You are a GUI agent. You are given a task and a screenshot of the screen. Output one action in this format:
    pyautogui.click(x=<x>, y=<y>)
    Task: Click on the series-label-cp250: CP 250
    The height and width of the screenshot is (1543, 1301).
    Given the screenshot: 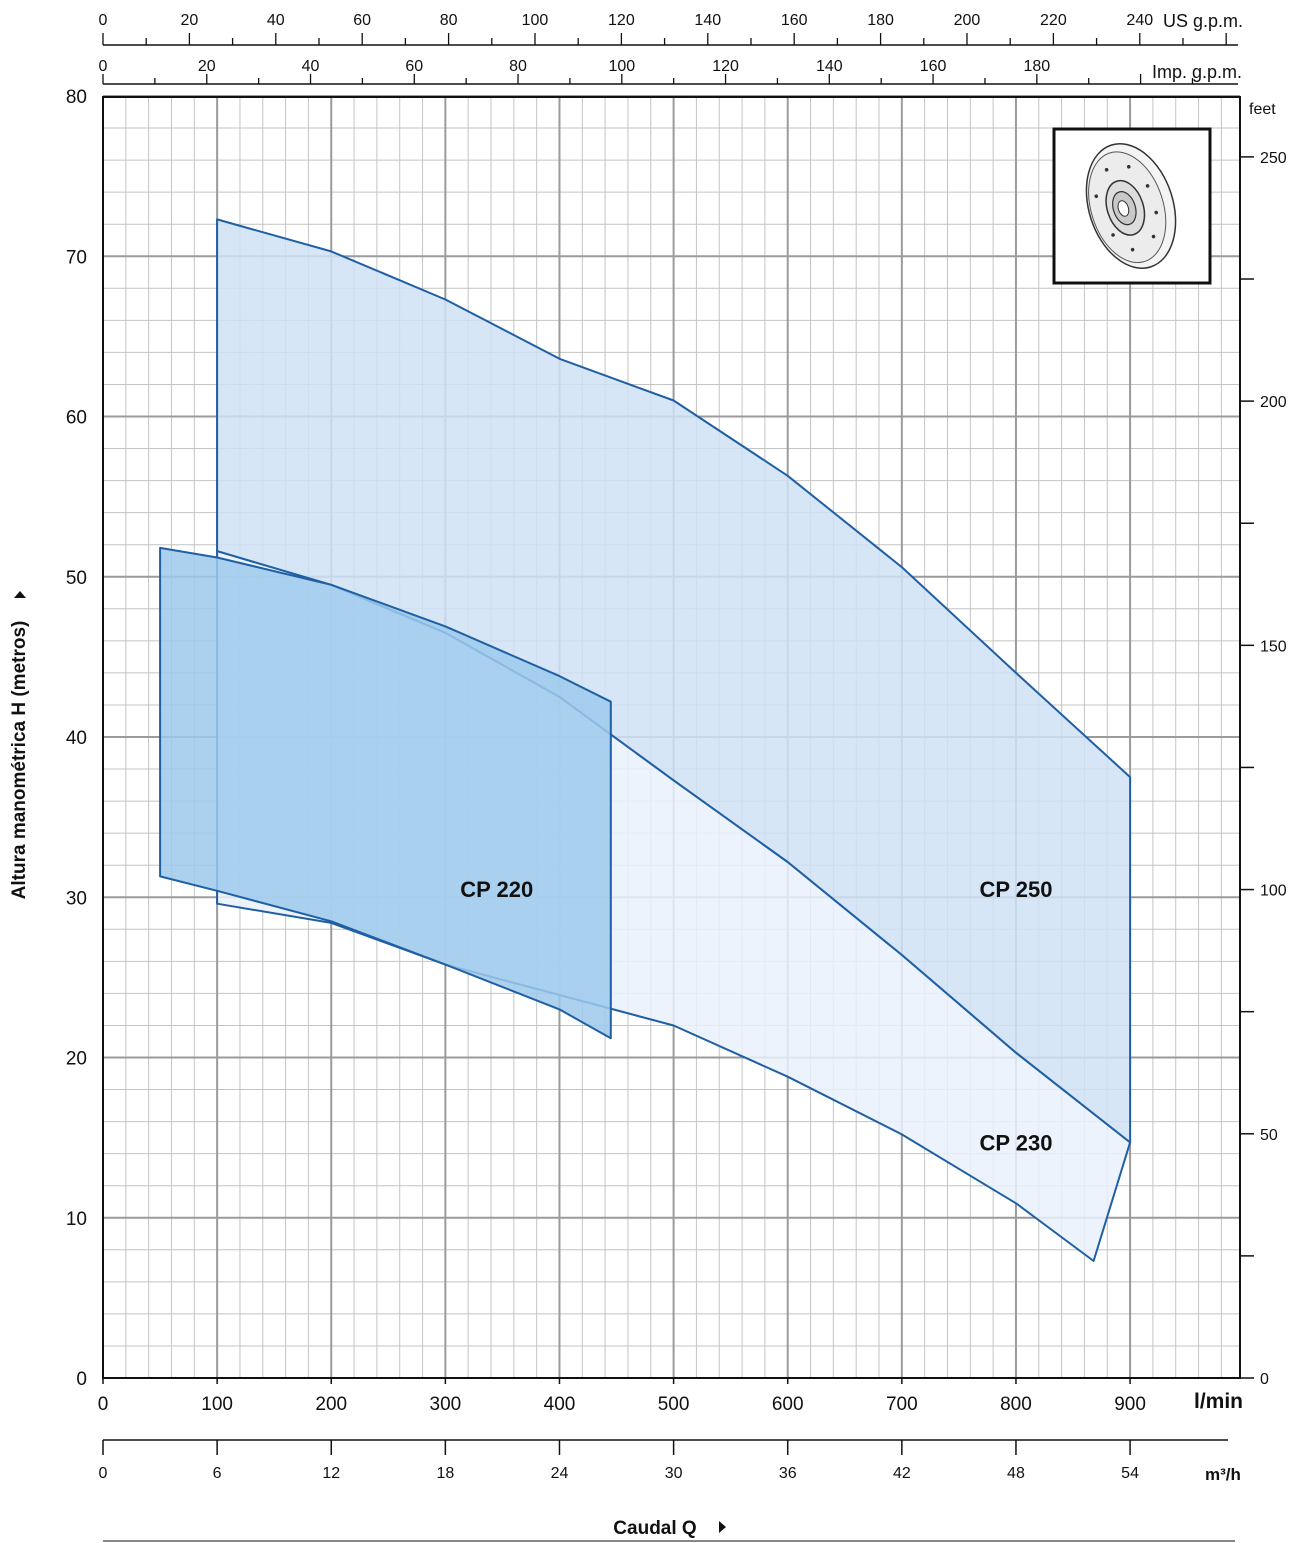 What is the action you would take?
    pyautogui.click(x=1015, y=889)
    